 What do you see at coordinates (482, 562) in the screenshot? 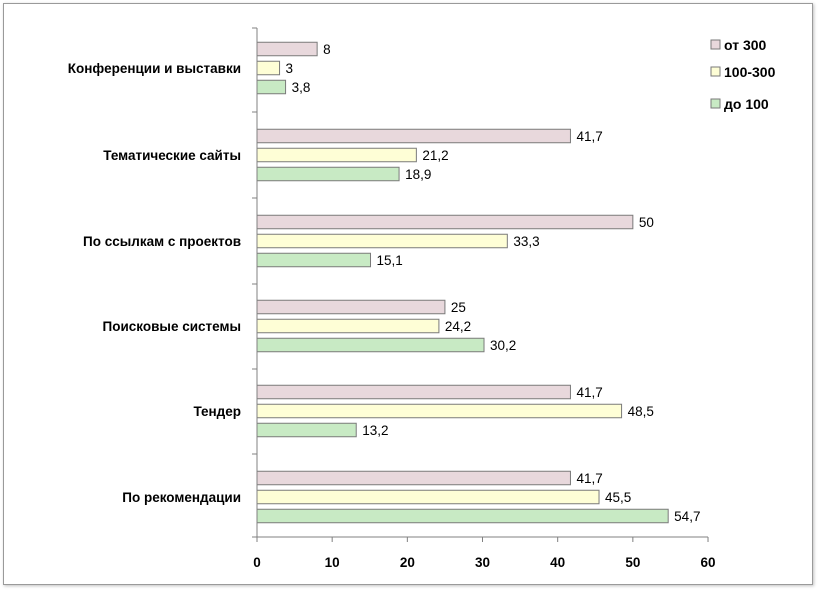
I see `x-tick-label: 30` at bounding box center [482, 562].